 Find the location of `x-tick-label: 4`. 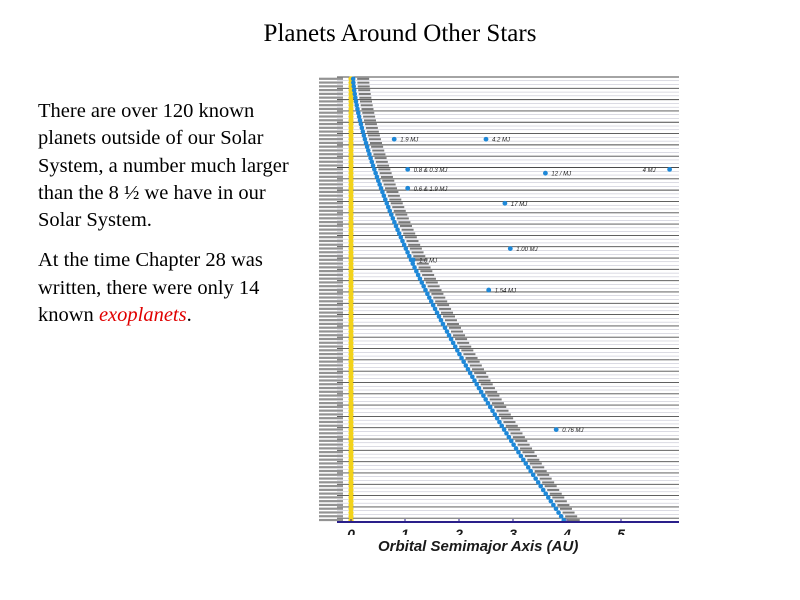

x-tick-label: 4 is located at coordinates (566, 530).